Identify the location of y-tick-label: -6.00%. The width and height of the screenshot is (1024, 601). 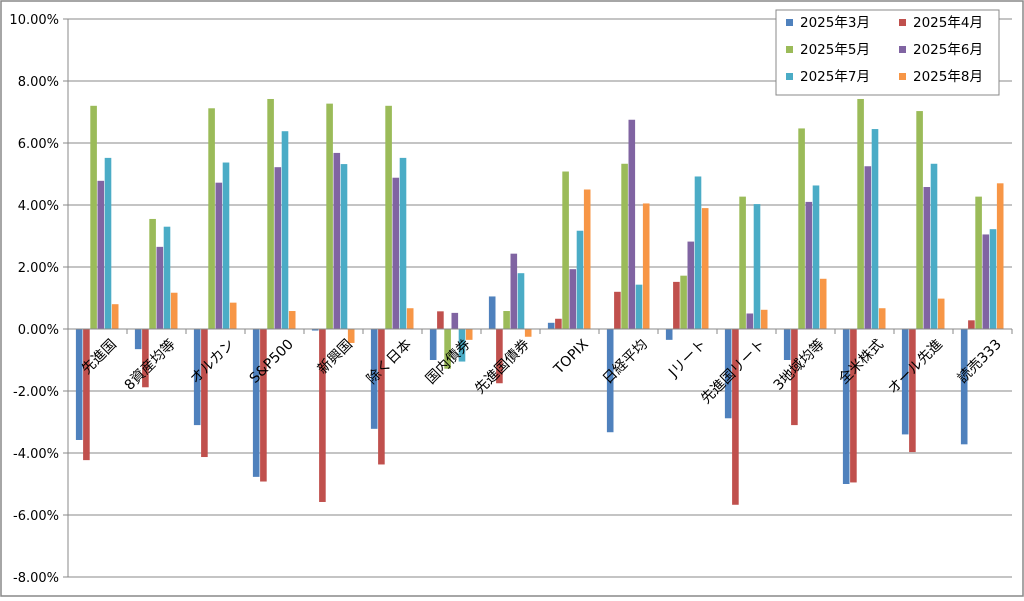
(36, 516).